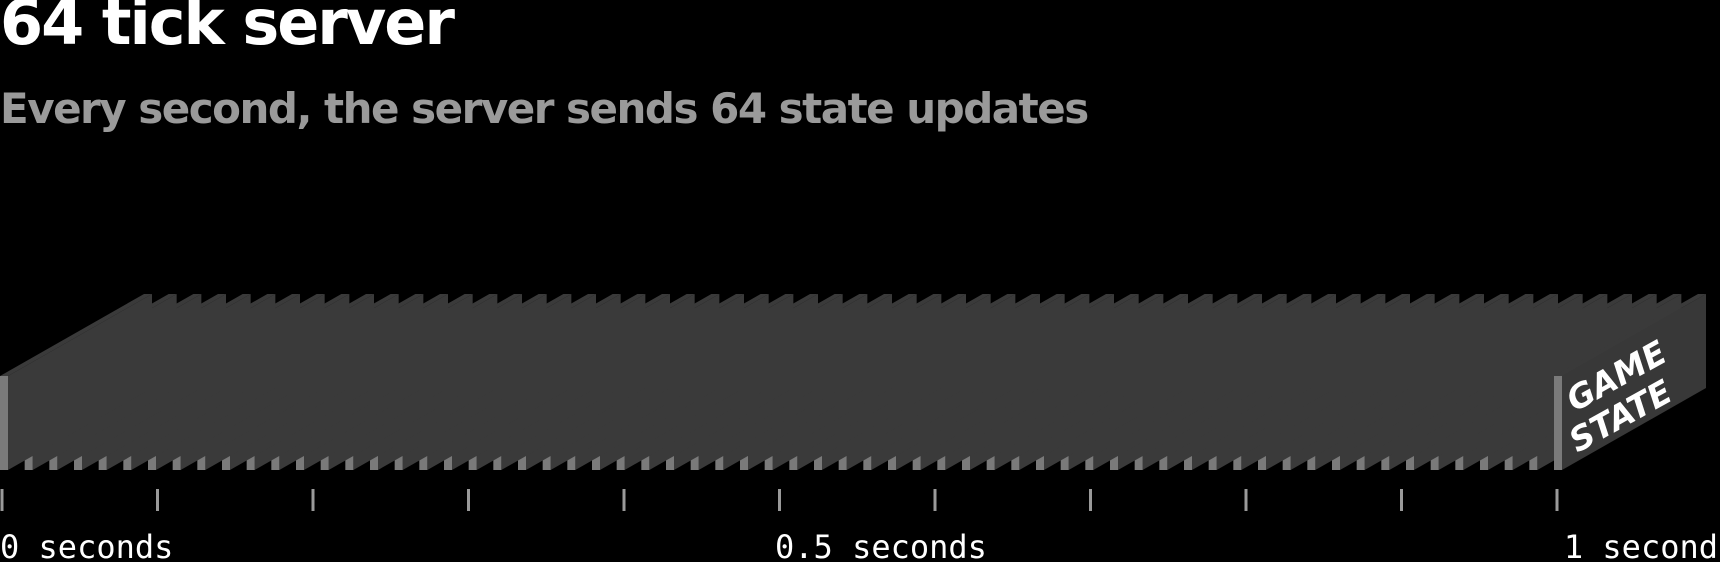  I want to click on page-title: 64 tick server, so click(227, 29).